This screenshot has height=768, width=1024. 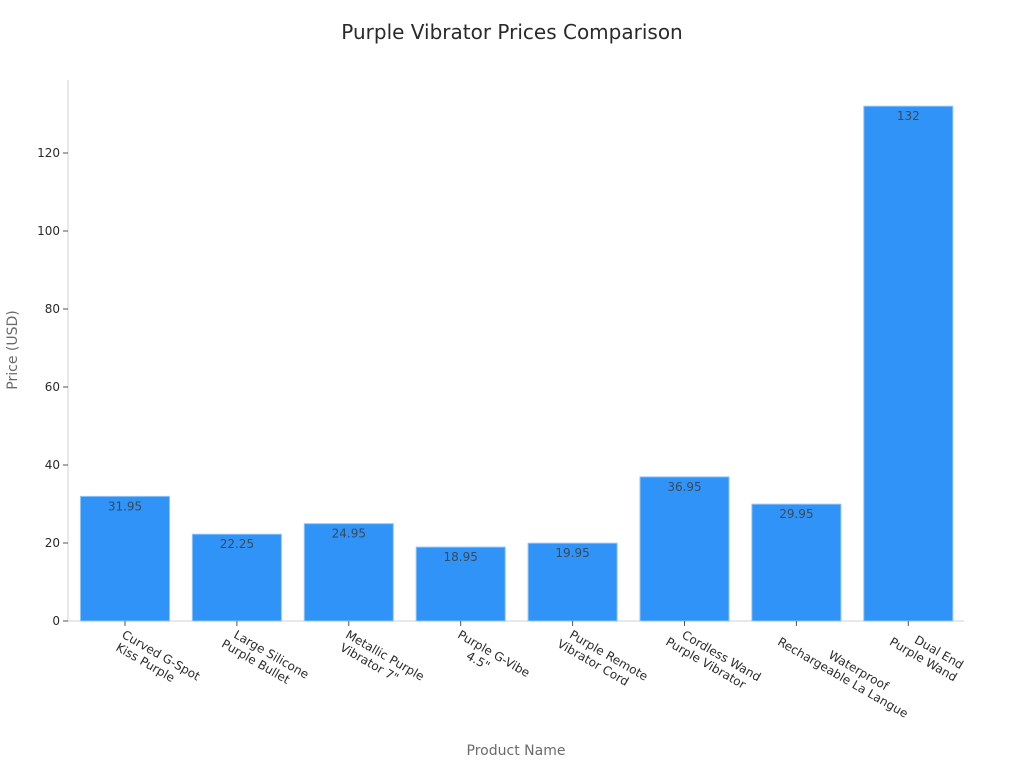 I want to click on y-tick-label: 60, so click(x=52, y=387).